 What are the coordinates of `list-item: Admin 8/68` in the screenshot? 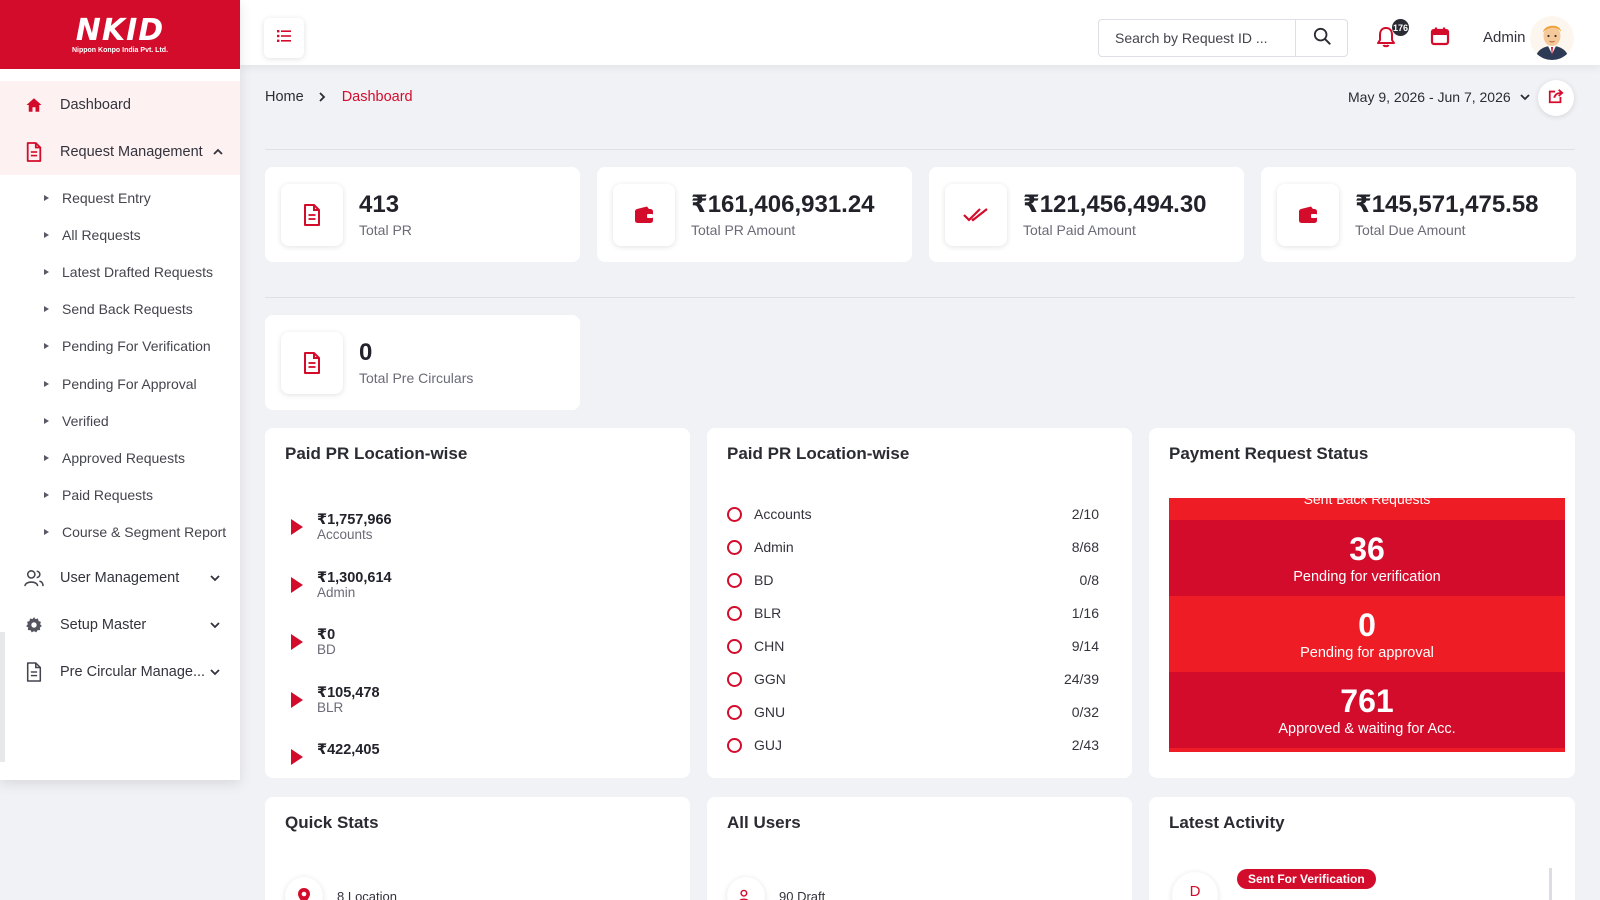 It's located at (913, 547).